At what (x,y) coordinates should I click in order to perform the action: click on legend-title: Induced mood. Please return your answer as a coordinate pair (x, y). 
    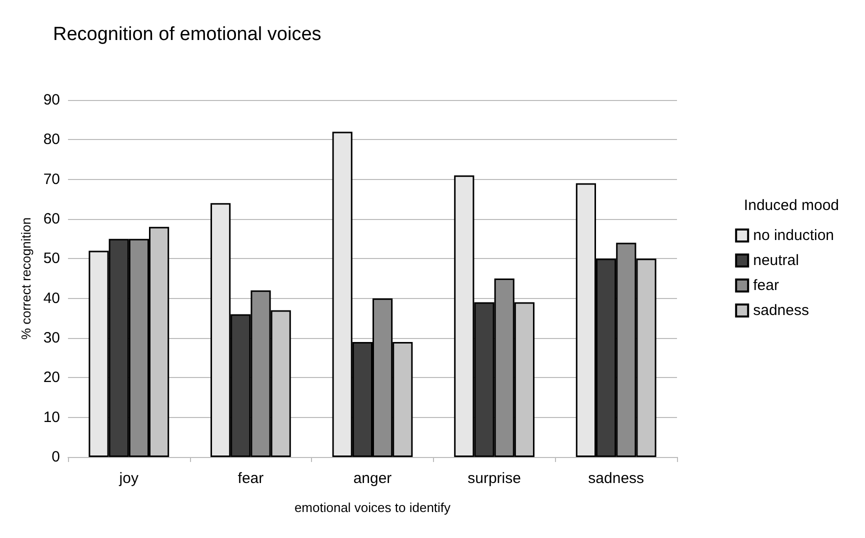
    Looking at the image, I should click on (792, 205).